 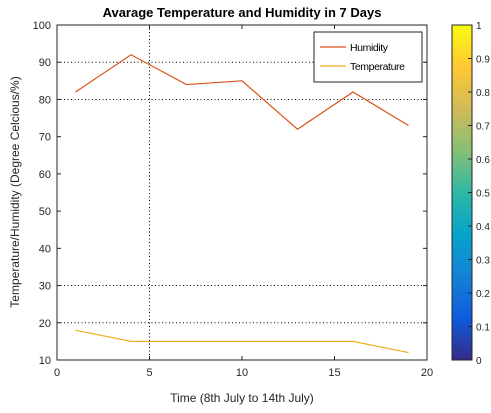 What do you see at coordinates (242, 92) in the screenshot?
I see `series-line-humidity` at bounding box center [242, 92].